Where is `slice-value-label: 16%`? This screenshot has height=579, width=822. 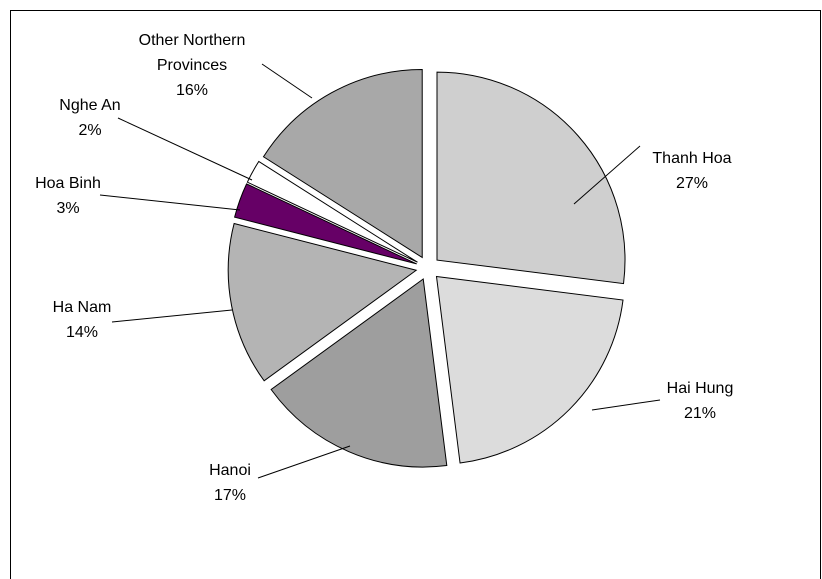 slice-value-label: 16% is located at coordinates (192, 90).